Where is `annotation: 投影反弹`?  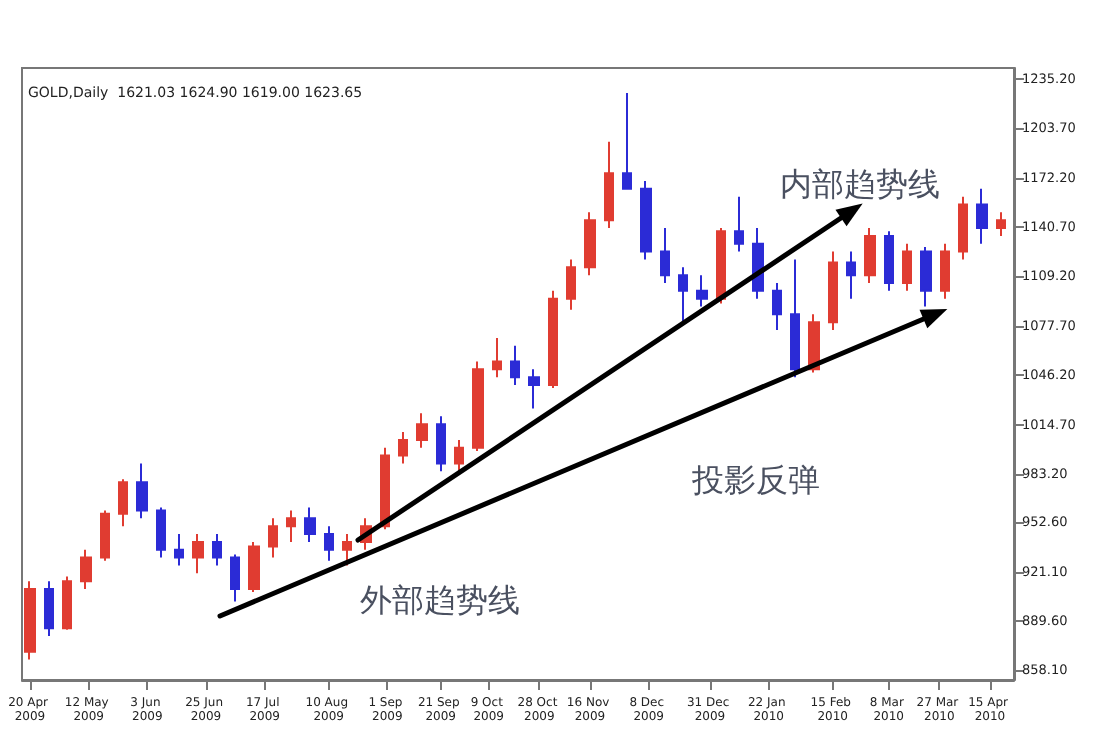
annotation: 投影反弹 is located at coordinates (755, 480).